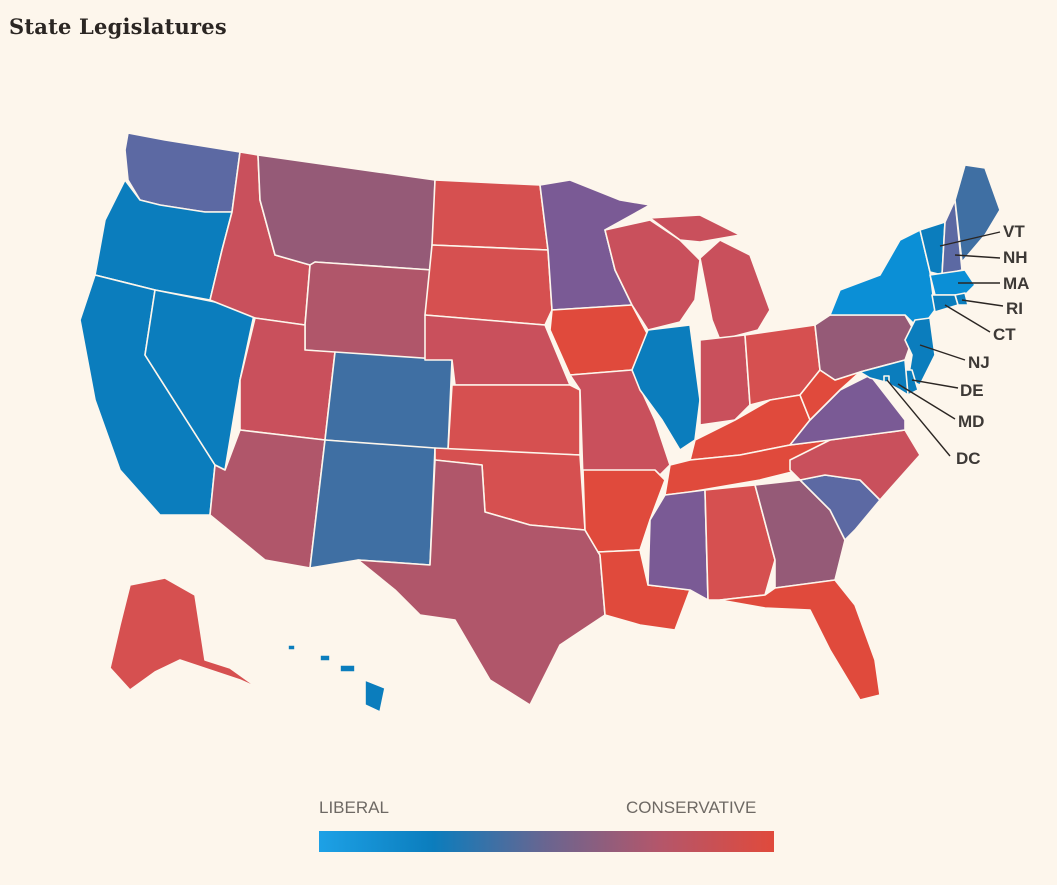 This screenshot has width=1057, height=885. Describe the element at coordinates (725, 380) in the screenshot. I see `state-in` at that location.